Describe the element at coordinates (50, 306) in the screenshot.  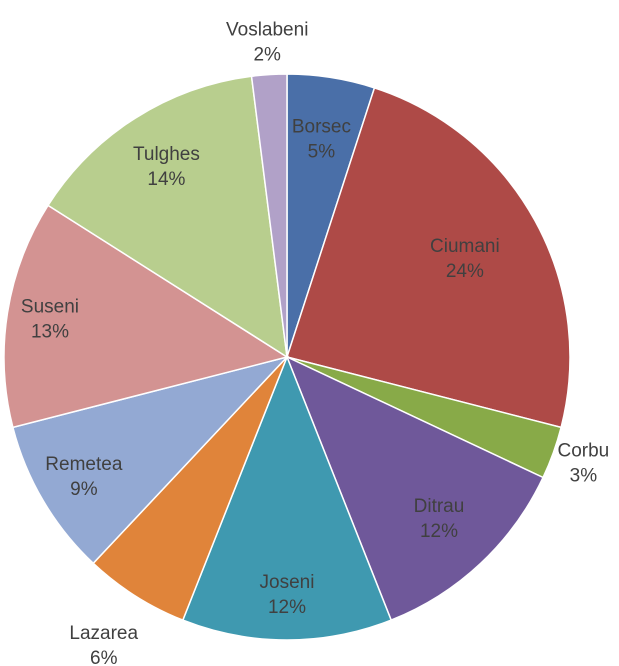
I see `slice-name: Suseni` at that location.